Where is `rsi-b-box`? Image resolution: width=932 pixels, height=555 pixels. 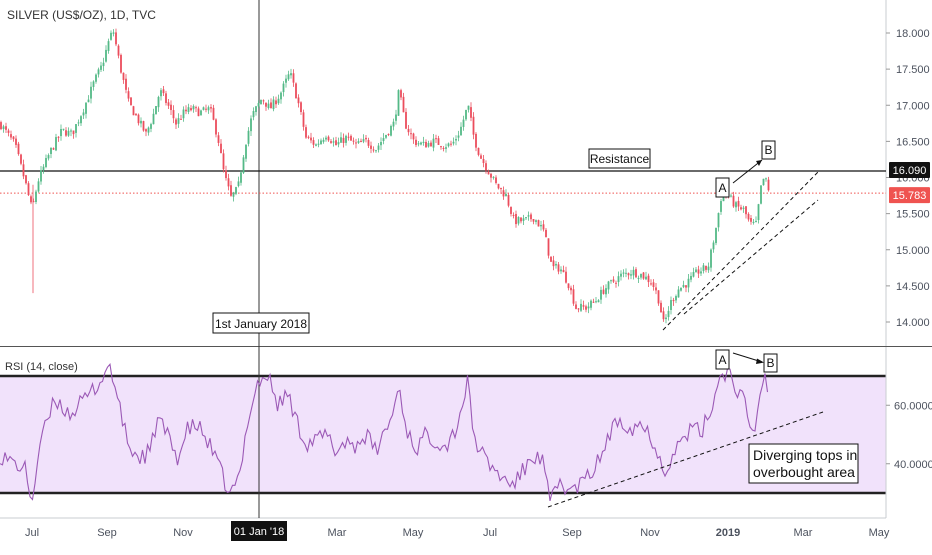 rsi-b-box is located at coordinates (770, 363).